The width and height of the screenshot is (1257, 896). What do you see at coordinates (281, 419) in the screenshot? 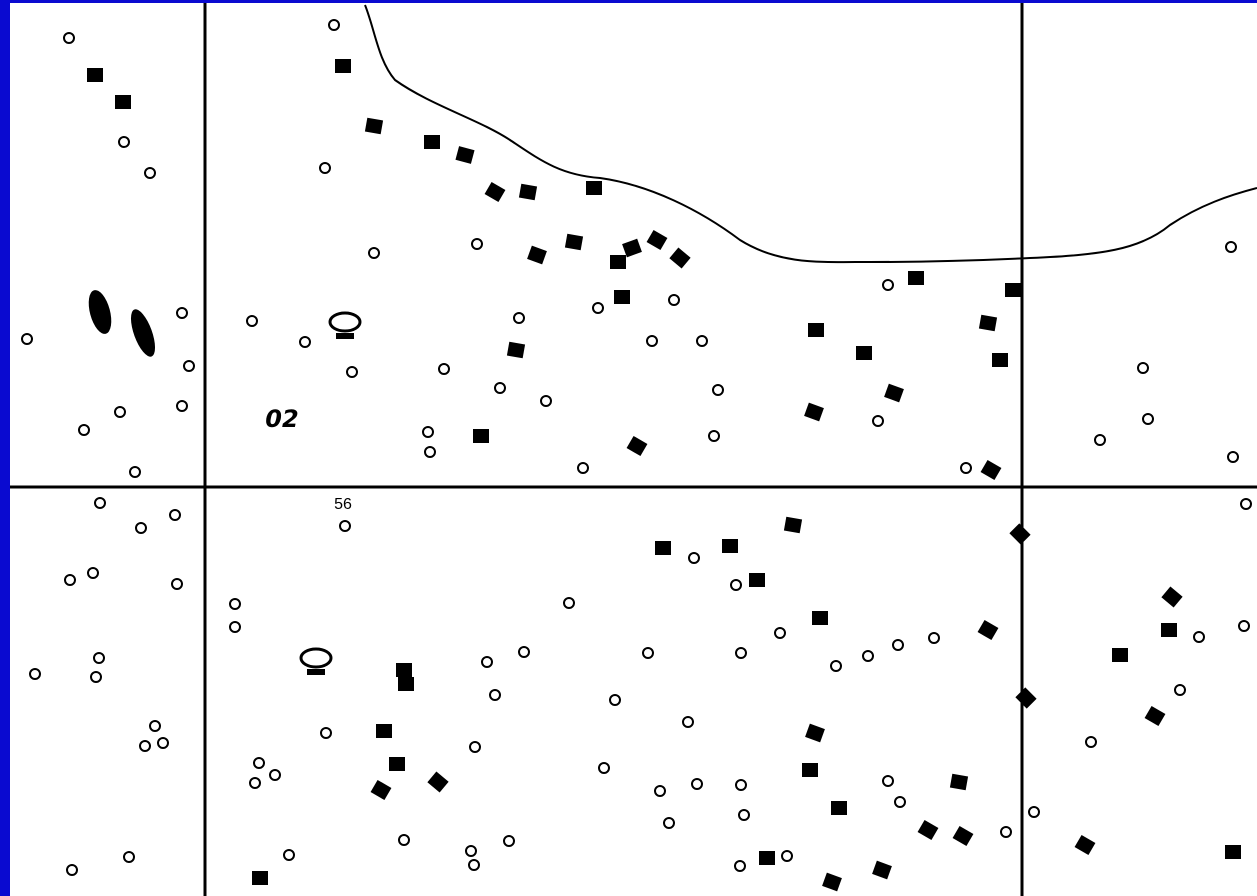
I see `map-label: 02` at bounding box center [281, 419].